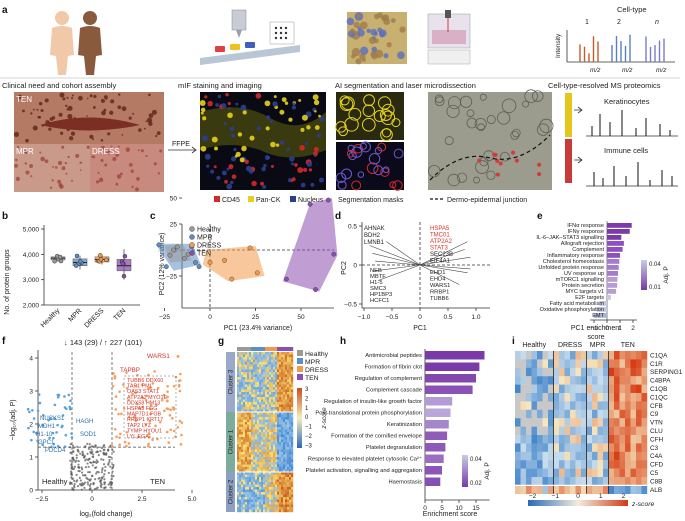 Image resolution: width=685 pixels, height=521 pixels. Describe the element at coordinates (141, 499) in the screenshot. I see `f-xtick-label: 2.5` at that location.